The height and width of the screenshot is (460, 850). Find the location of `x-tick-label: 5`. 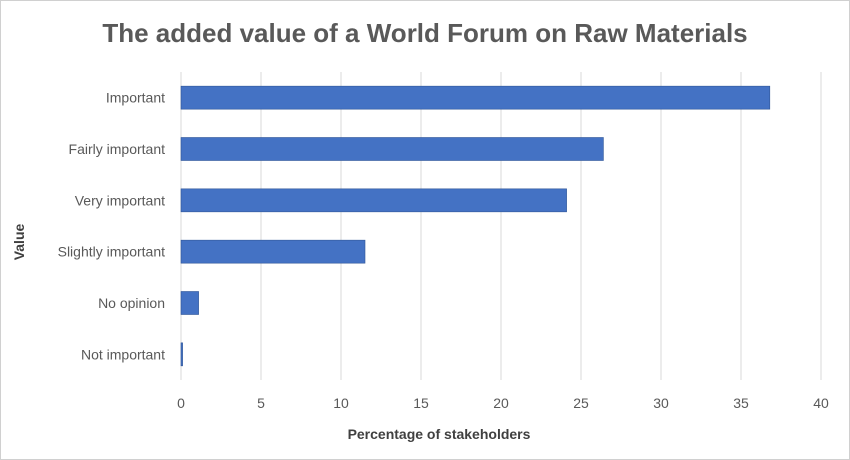

x-tick-label: 5 is located at coordinates (261, 403).